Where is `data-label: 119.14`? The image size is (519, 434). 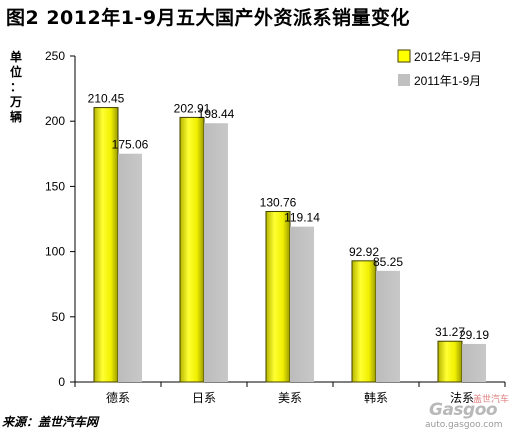 data-label: 119.14 is located at coordinates (302, 218).